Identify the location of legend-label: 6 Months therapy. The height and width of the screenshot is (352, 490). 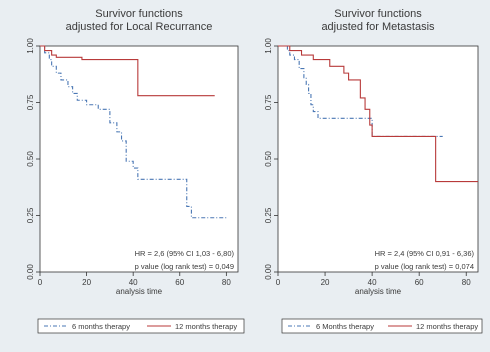
(345, 326).